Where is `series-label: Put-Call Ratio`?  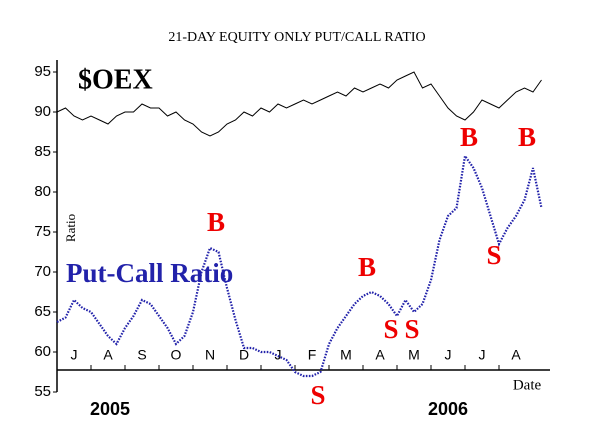
series-label: Put-Call Ratio is located at coordinates (149, 273).